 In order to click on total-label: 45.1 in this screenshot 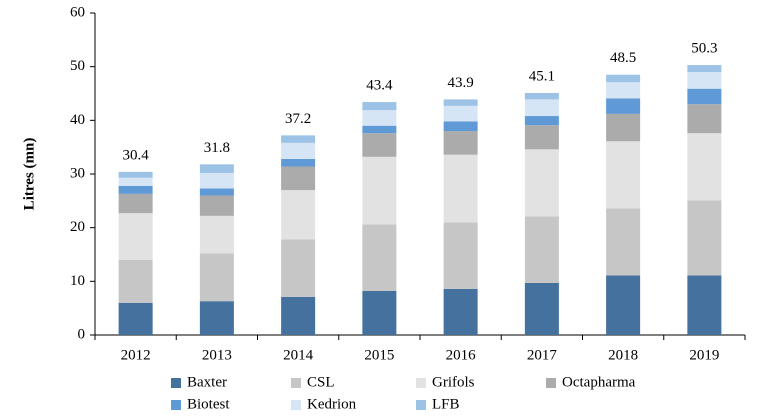, I will do `click(542, 76)`.